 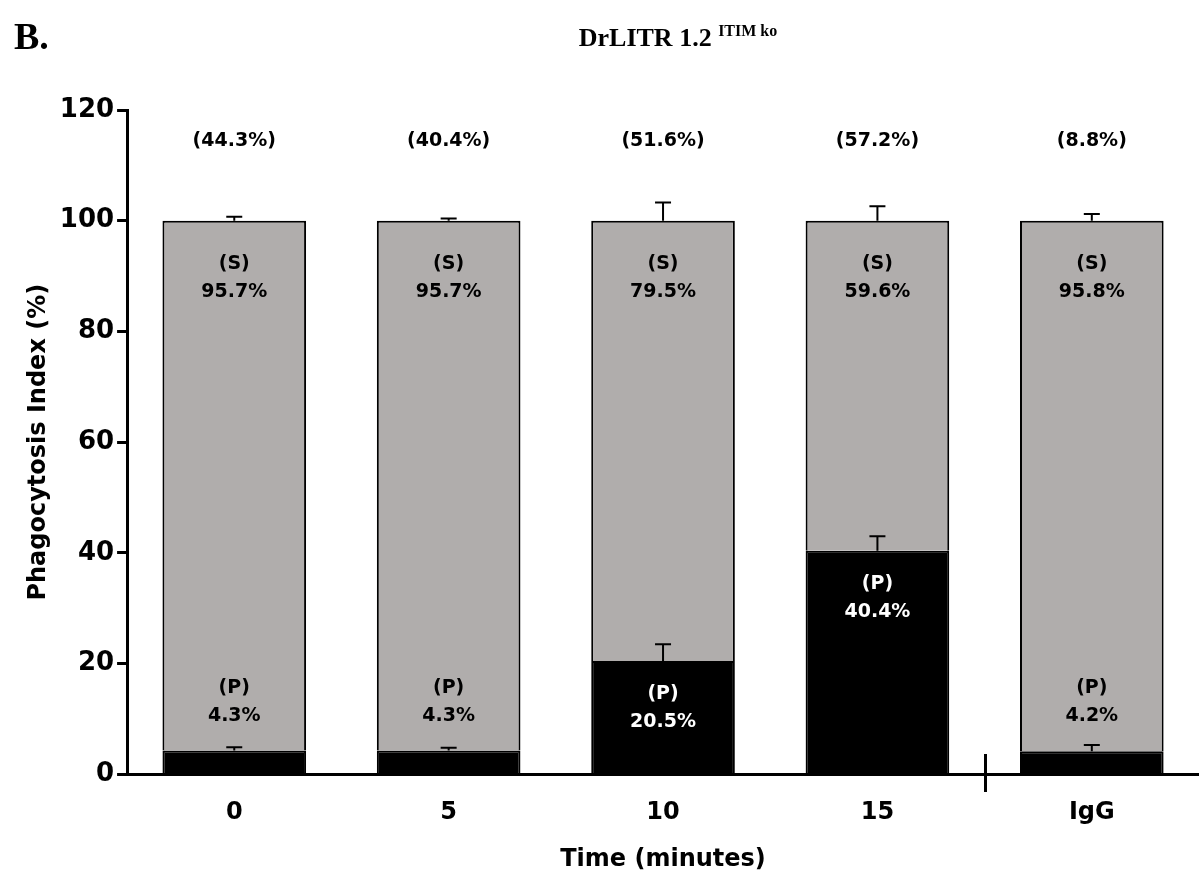 I want to click on annotation: (57.2%), so click(x=877, y=139).